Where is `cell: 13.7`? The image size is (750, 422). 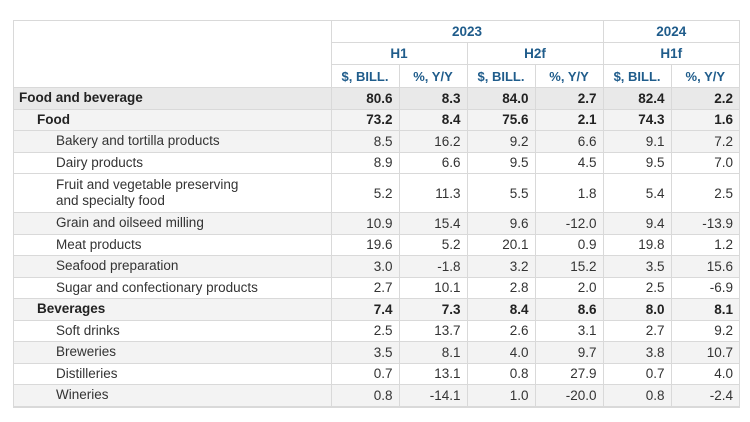 cell: 13.7 is located at coordinates (433, 331).